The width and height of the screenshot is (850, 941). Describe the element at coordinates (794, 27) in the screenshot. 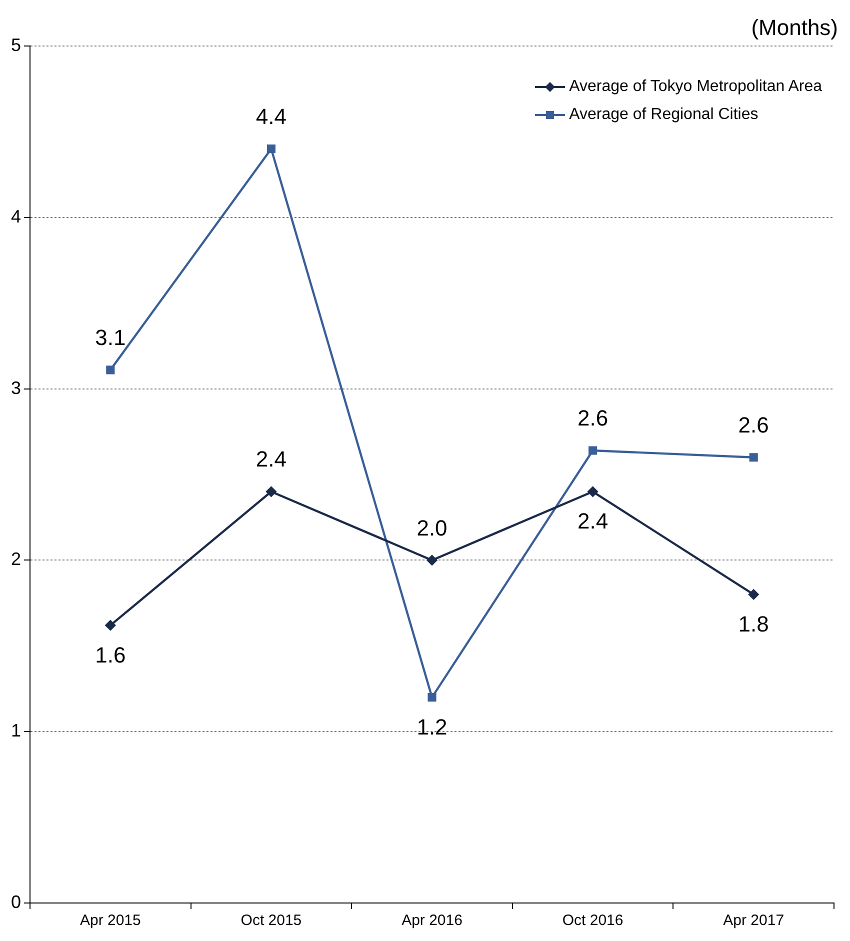

I see `y-axis-title: (Months)` at that location.